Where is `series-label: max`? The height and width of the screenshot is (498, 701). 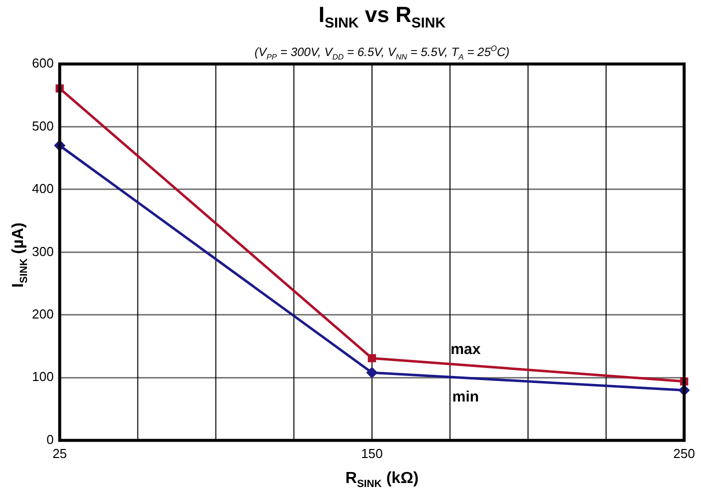
series-label: max is located at coordinates (466, 349).